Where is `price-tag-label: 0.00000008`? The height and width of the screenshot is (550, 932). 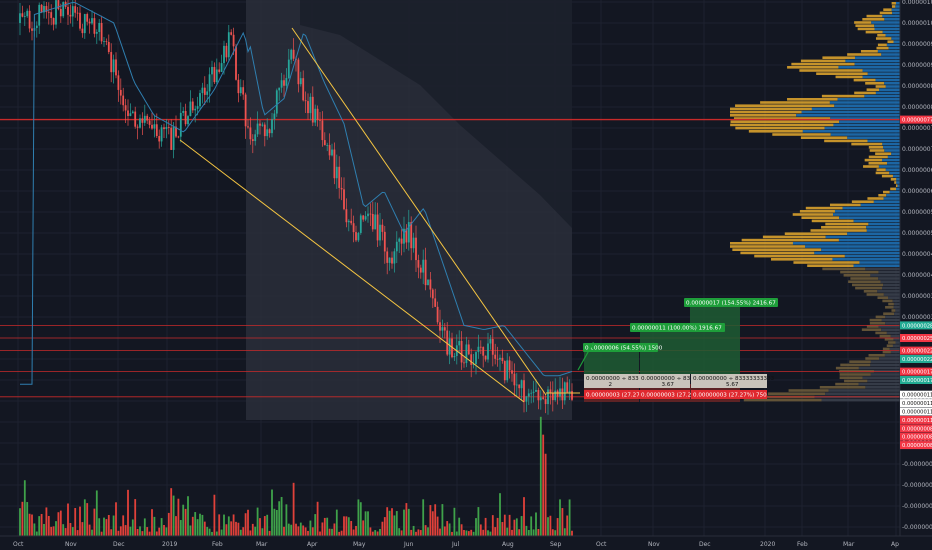 price-tag-label: 0.00000008 is located at coordinates (917, 446).